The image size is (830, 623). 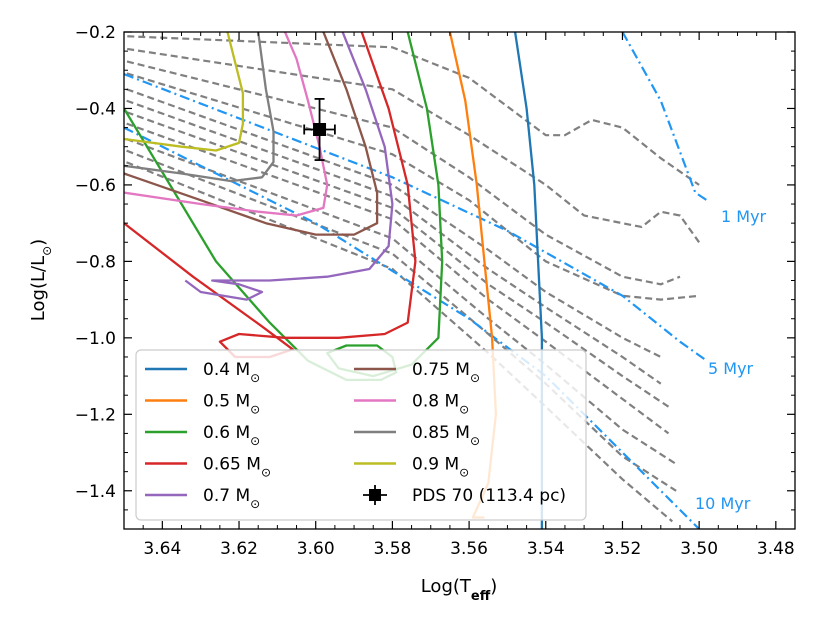 I want to click on y-tick-label-5: −1.0, so click(x=95, y=339).